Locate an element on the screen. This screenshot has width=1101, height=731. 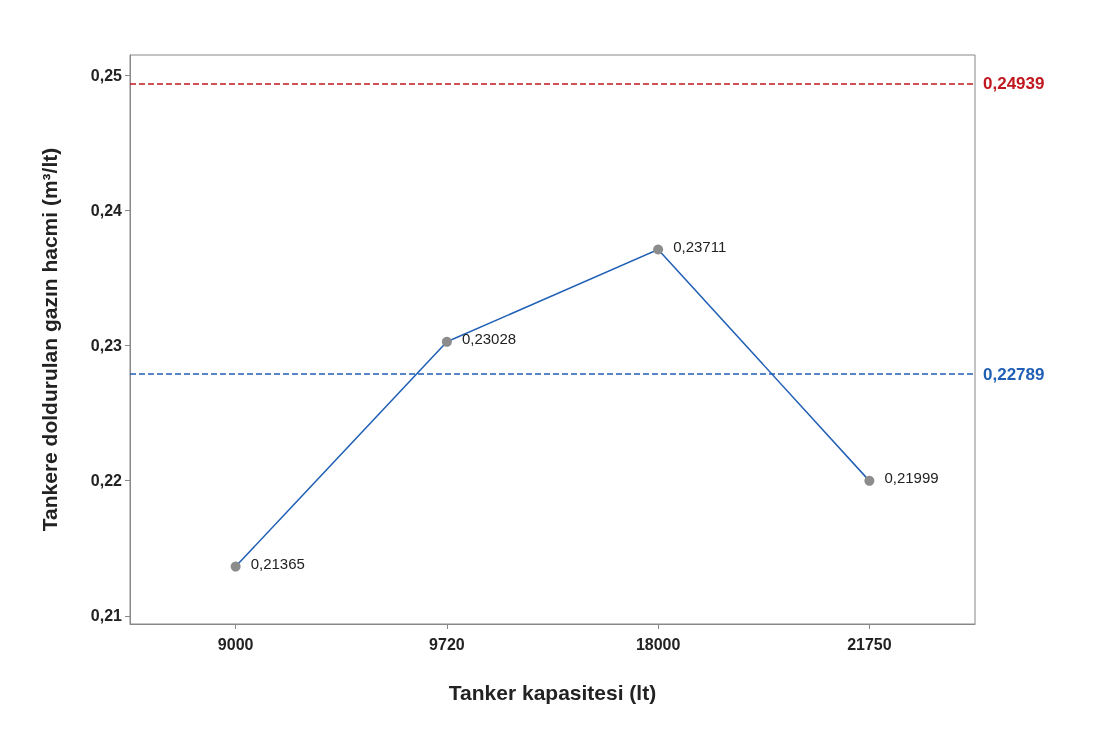
data-label: 0,23711 is located at coordinates (700, 246).